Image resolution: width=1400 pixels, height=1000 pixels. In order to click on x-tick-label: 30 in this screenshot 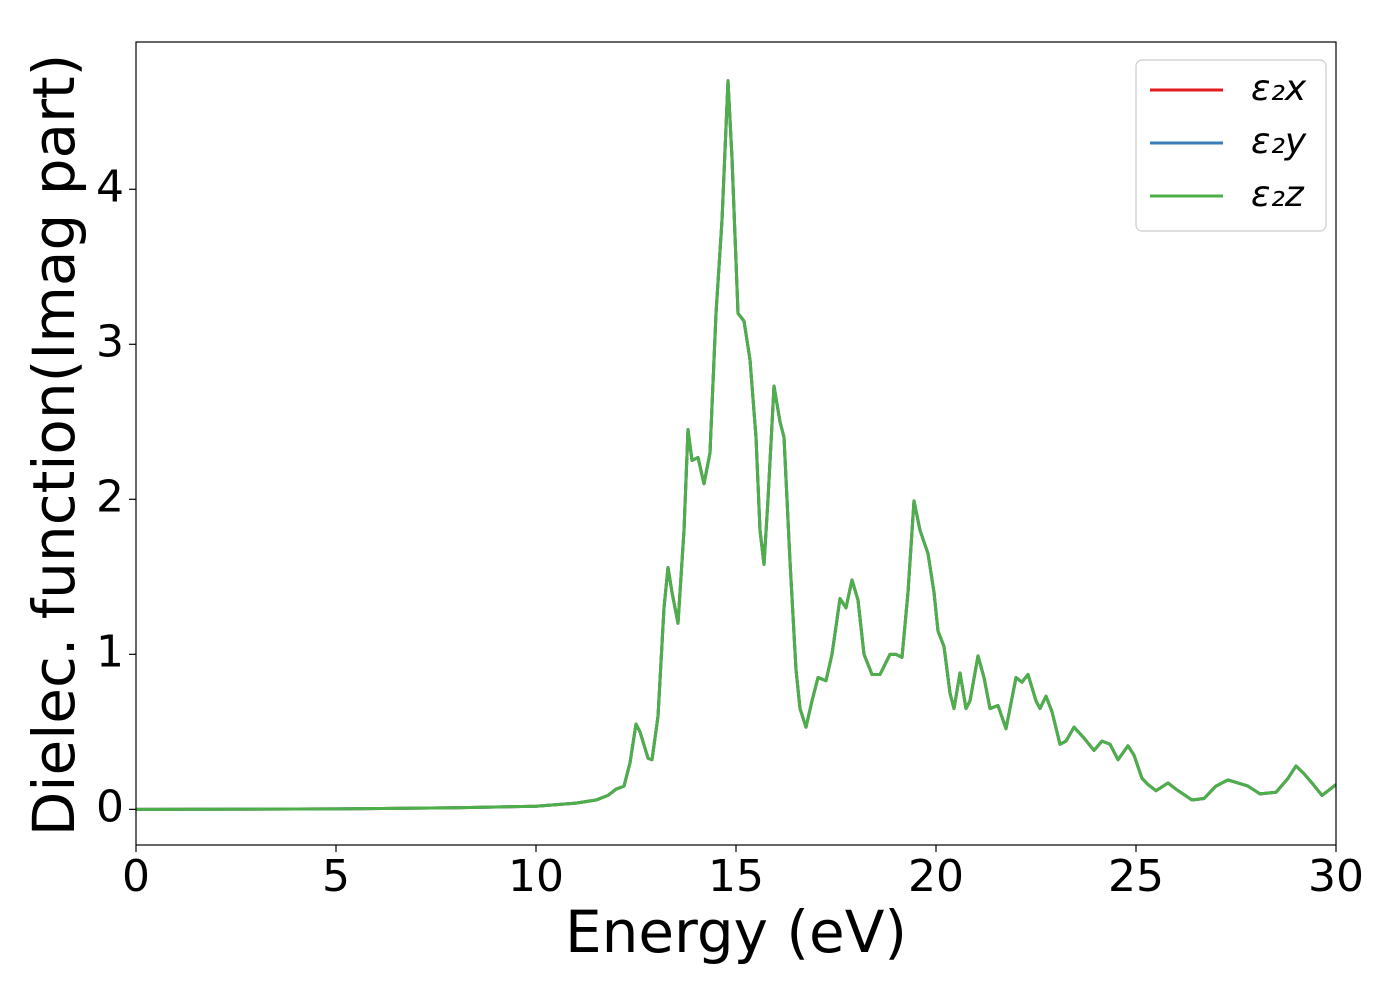, I will do `click(1336, 876)`.